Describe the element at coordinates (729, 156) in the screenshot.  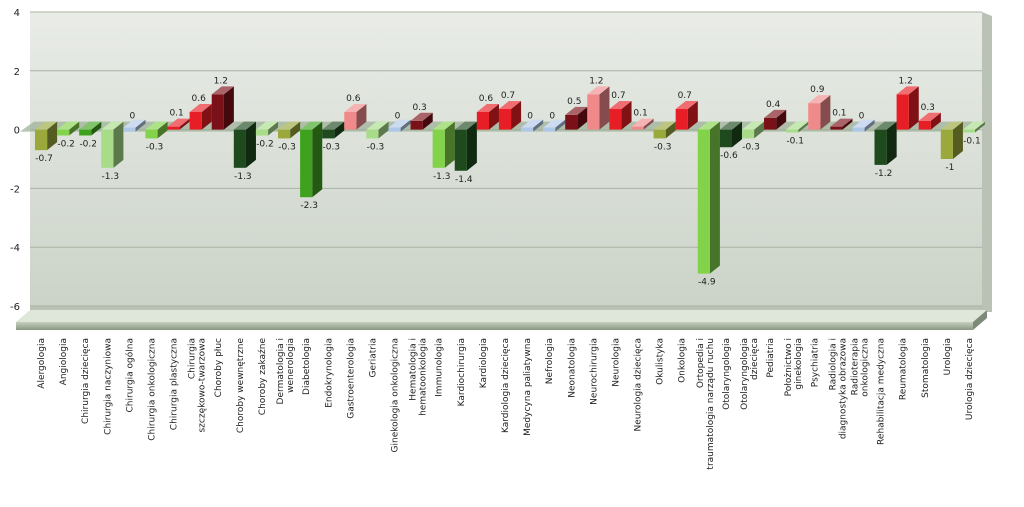
I see `bar-value-label: -0.6` at that location.